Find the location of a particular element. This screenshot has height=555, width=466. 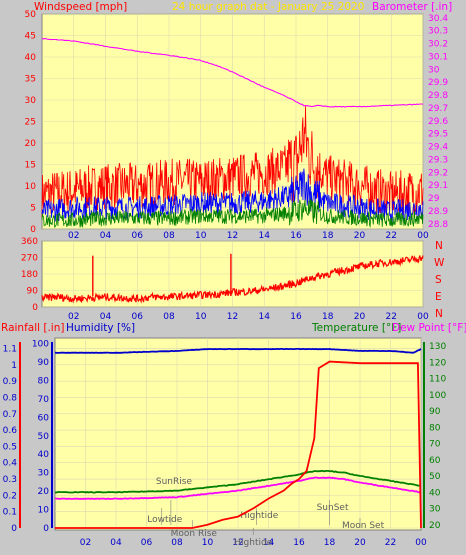

barometer-title: Barometer [.in] is located at coordinates (412, 7).